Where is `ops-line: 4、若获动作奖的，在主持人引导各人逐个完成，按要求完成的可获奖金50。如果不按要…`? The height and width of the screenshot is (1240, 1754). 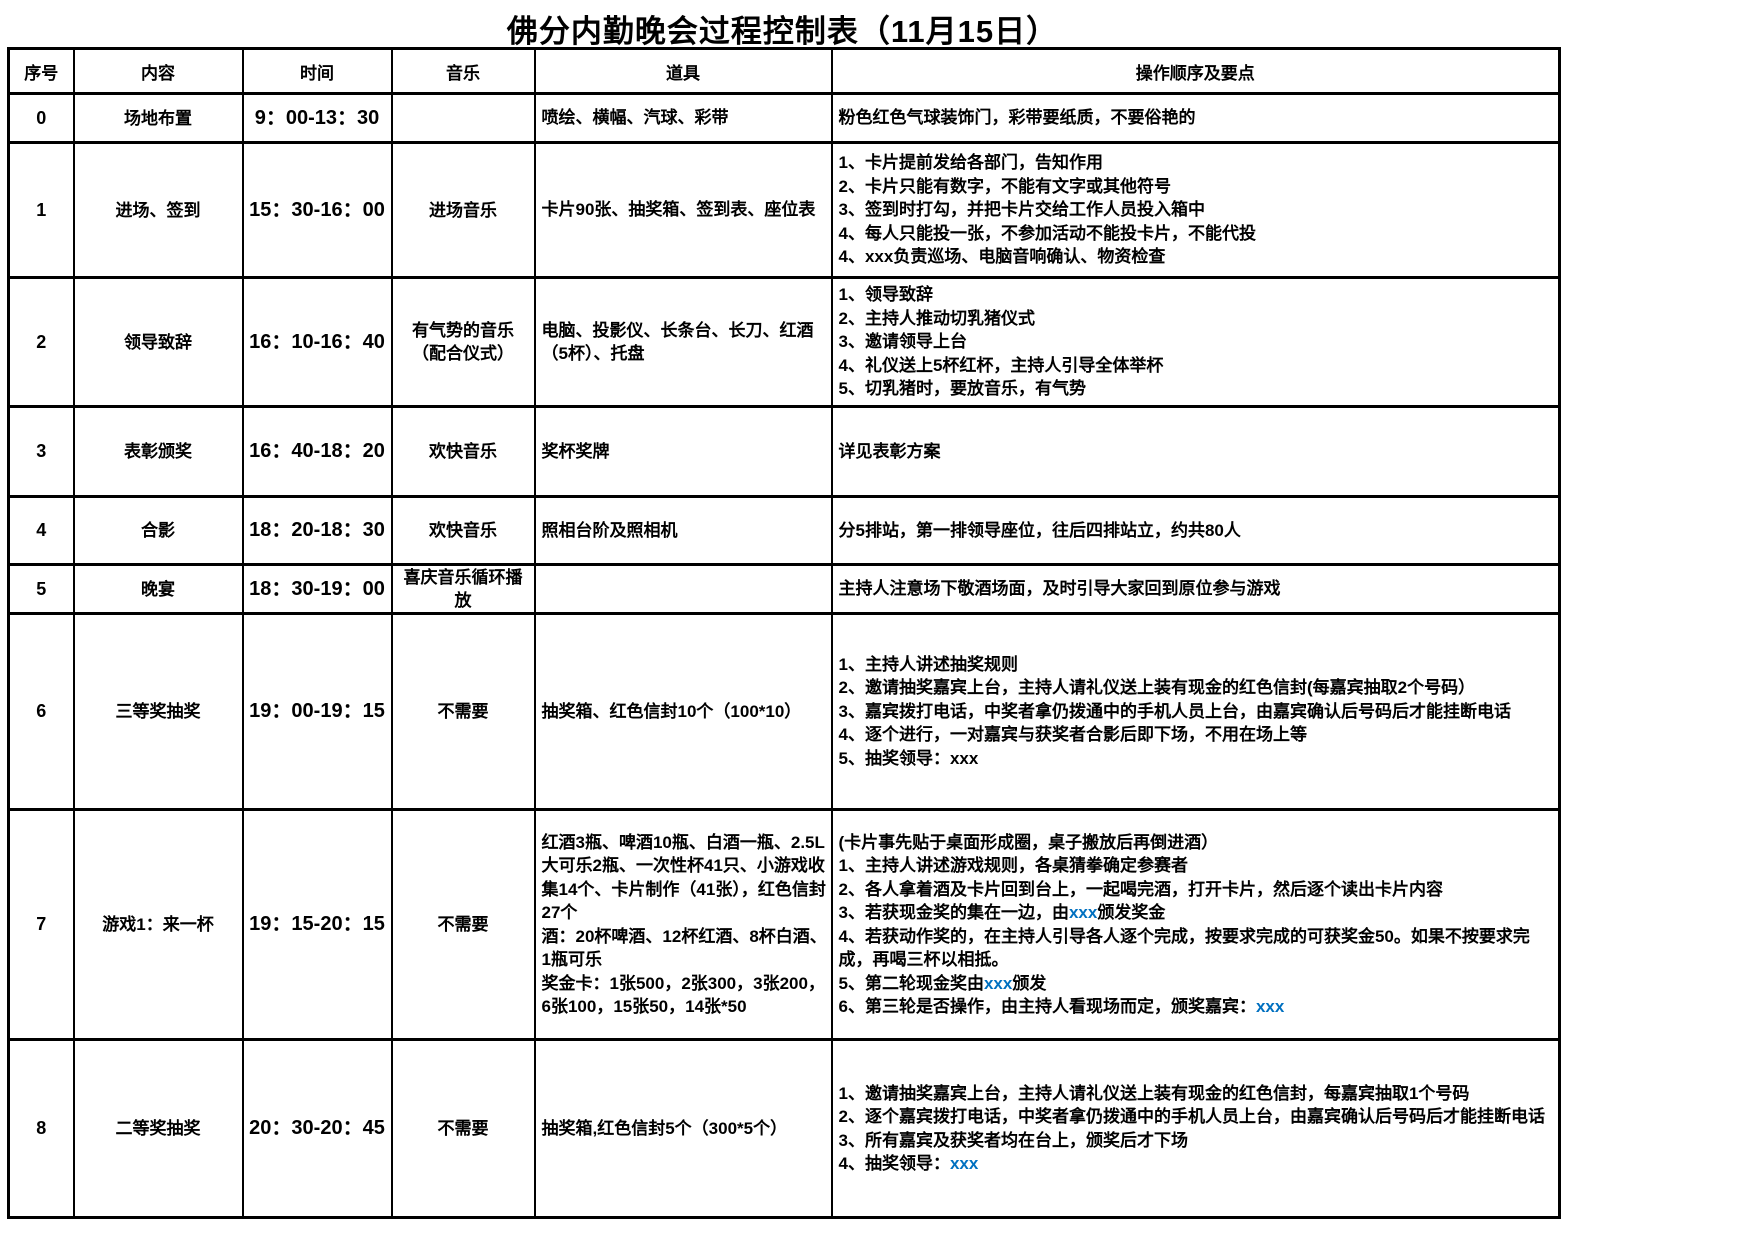
ops-line: 4、若获动作奖的，在主持人引导各人逐个完成，按要求完成的可获奖金50。如果不按要… is located at coordinates (1184, 948).